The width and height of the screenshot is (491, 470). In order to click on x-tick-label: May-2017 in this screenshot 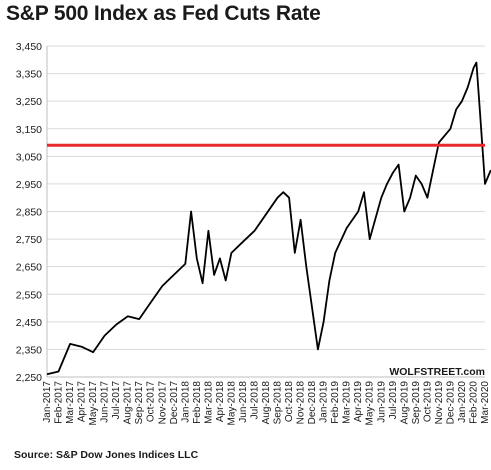, I will do `click(93, 403)`.